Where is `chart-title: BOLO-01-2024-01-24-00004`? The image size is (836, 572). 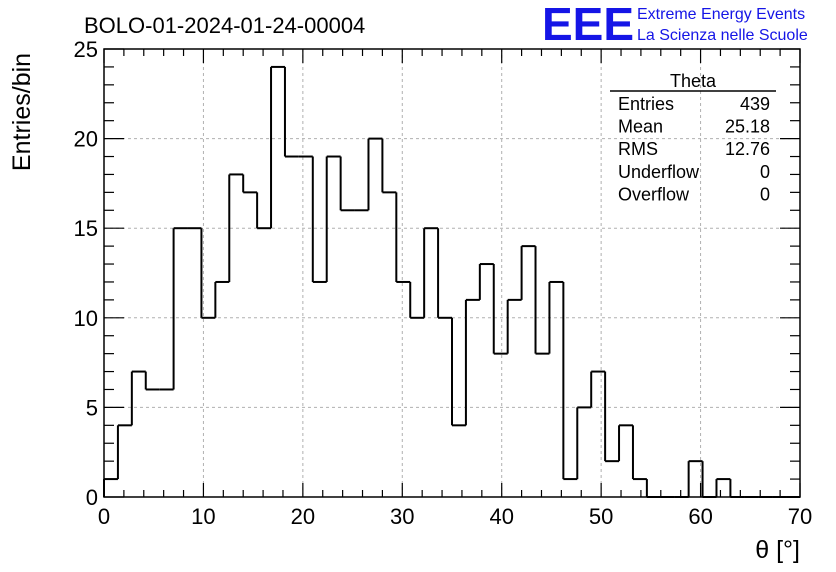 chart-title: BOLO-01-2024-01-24-00004 is located at coordinates (224, 25).